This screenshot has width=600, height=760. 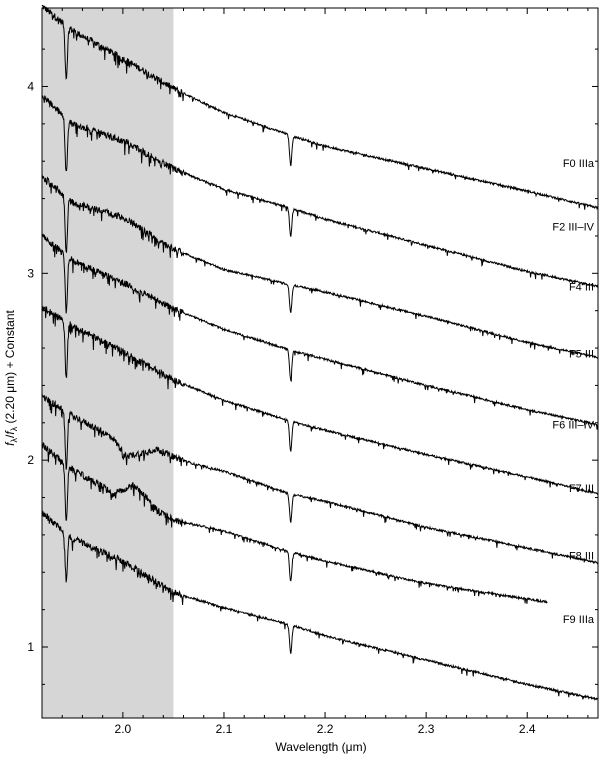 I want to click on series-label-1: F2 III–IV, so click(x=573, y=228).